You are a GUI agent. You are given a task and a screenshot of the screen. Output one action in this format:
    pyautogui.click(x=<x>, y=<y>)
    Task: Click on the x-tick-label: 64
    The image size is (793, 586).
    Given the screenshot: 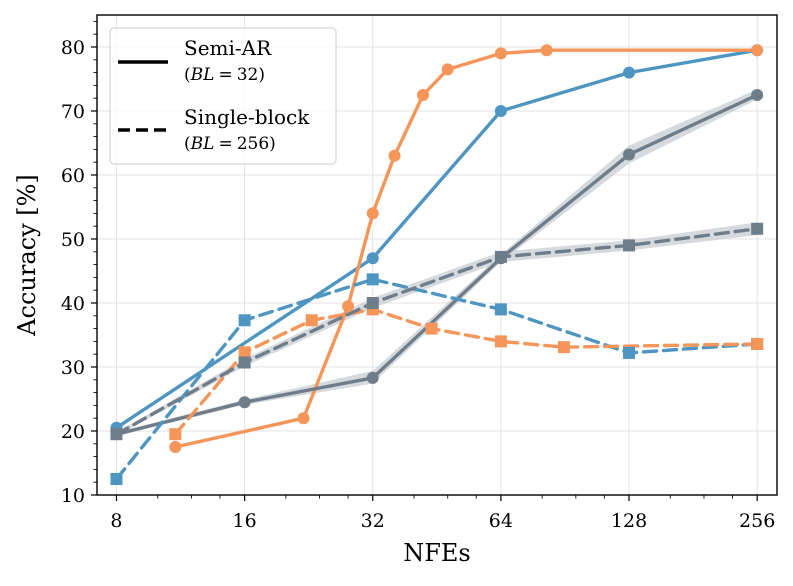 What is the action you would take?
    pyautogui.click(x=501, y=521)
    